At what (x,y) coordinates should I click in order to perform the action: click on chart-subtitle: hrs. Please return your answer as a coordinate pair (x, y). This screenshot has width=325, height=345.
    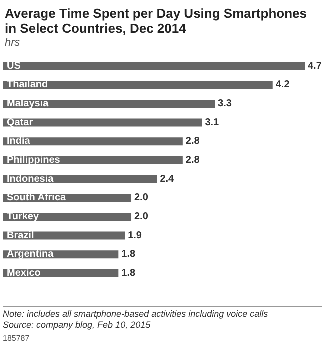
    Looking at the image, I should click on (13, 43).